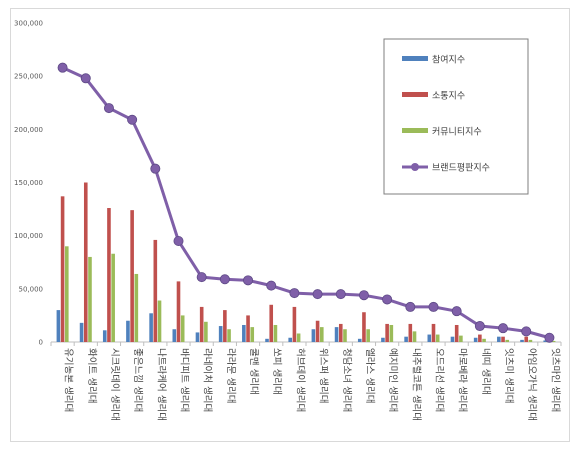 The width and height of the screenshot is (580, 451). Describe the element at coordinates (276, 371) in the screenshot. I see `category-label: 쏘피 생리대` at that location.